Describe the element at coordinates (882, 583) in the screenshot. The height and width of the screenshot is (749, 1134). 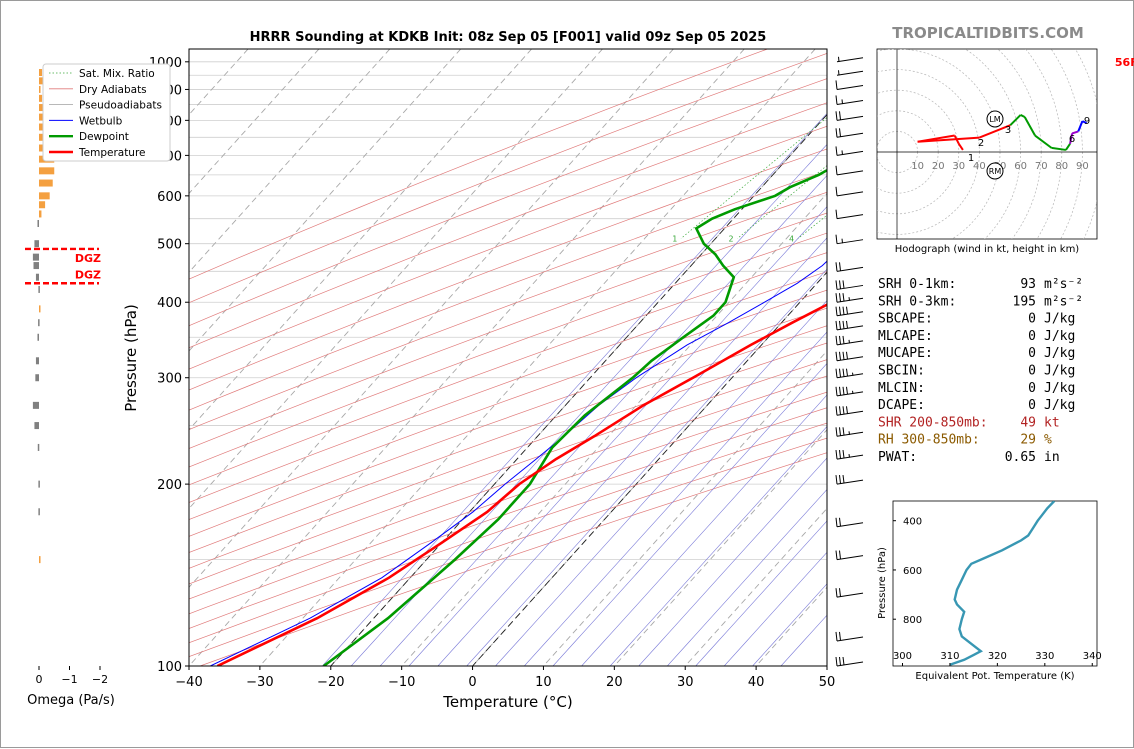
I see `theta-y-axis-label: Pressure (hPa)` at that location.